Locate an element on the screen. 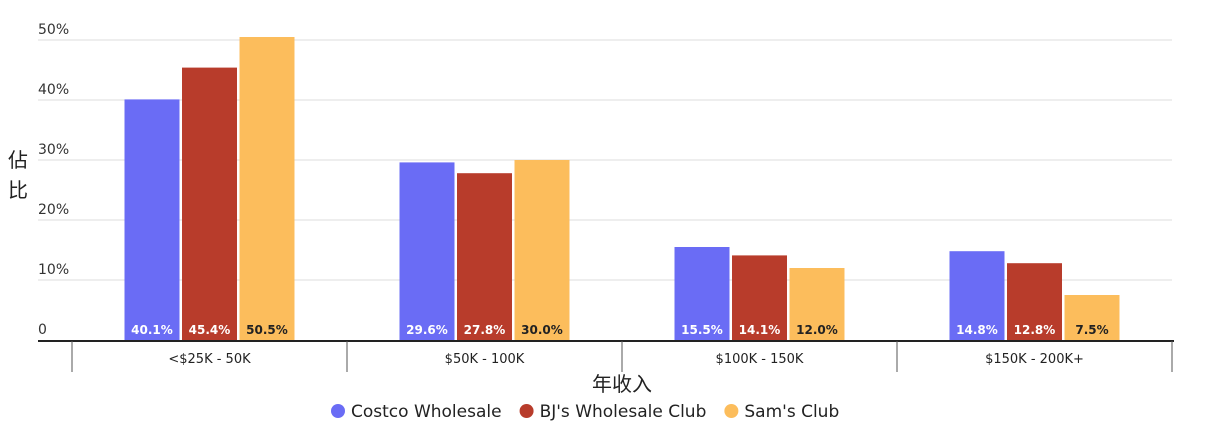  x-axis is located at coordinates (606, 356).